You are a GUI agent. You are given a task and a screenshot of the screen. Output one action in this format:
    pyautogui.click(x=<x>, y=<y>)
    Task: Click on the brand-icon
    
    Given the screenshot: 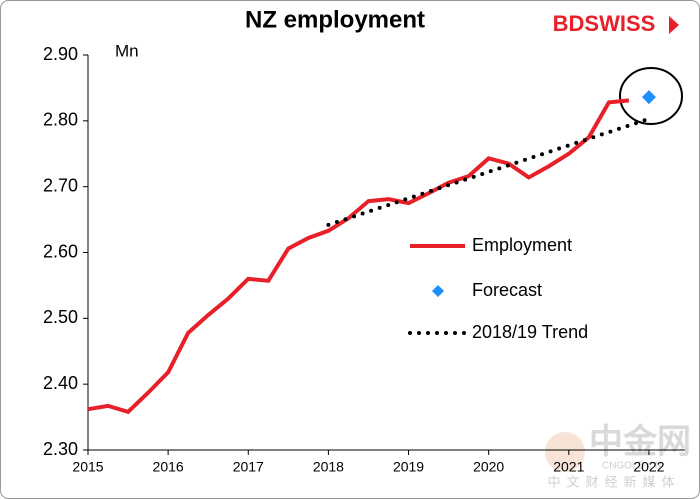 What is the action you would take?
    pyautogui.click(x=674, y=25)
    